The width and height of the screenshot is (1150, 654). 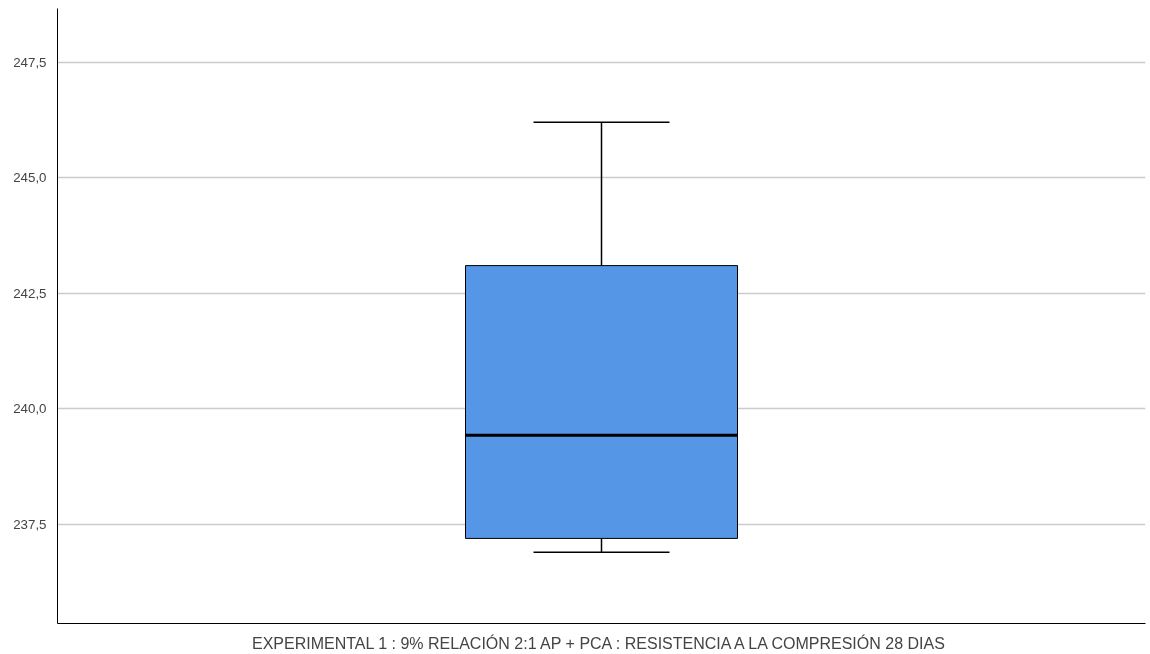 What do you see at coordinates (598, 642) in the screenshot?
I see `x-axis-title: EXPERIMENTAL 1 : 9% RELACIÓN 2:1 AP + PCA : RESISTENCIA A LA COMPRESIÓN 28 DIAS` at bounding box center [598, 642].